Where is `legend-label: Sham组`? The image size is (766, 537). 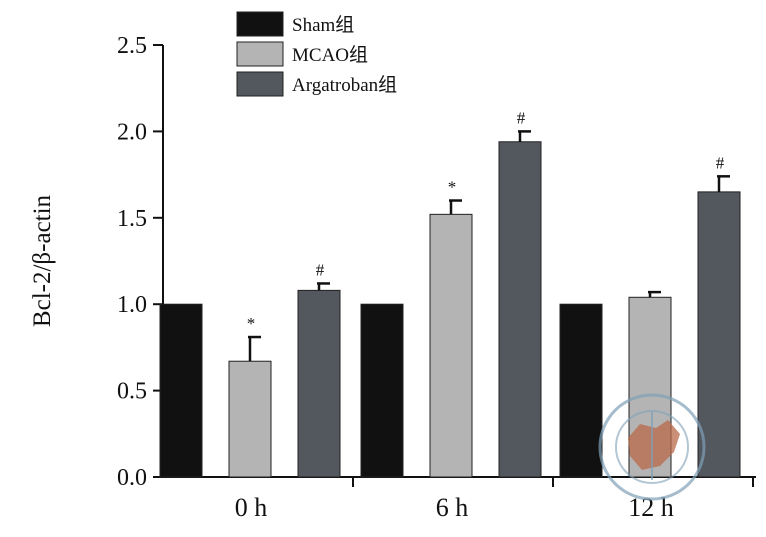 legend-label: Sham组 is located at coordinates (323, 25).